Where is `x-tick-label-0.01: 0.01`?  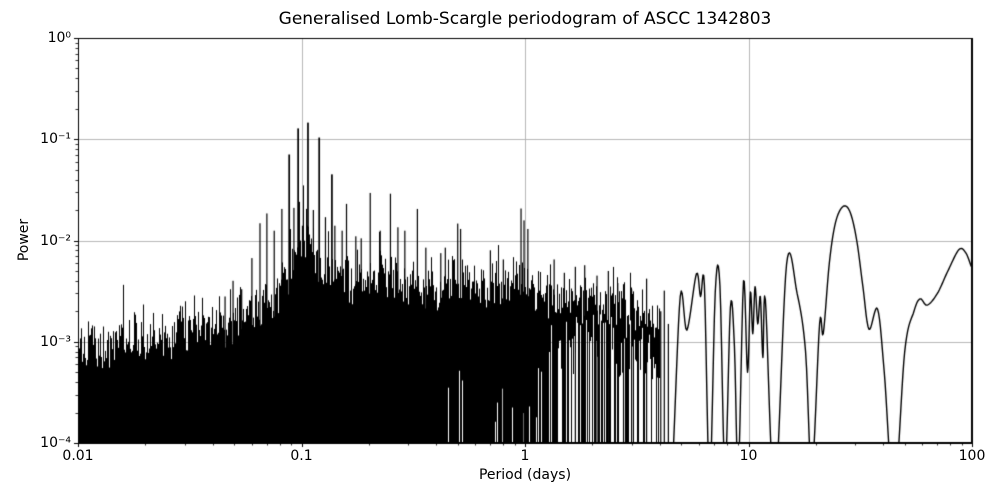
x-tick-label-0.01: 0.01 is located at coordinates (78, 456).